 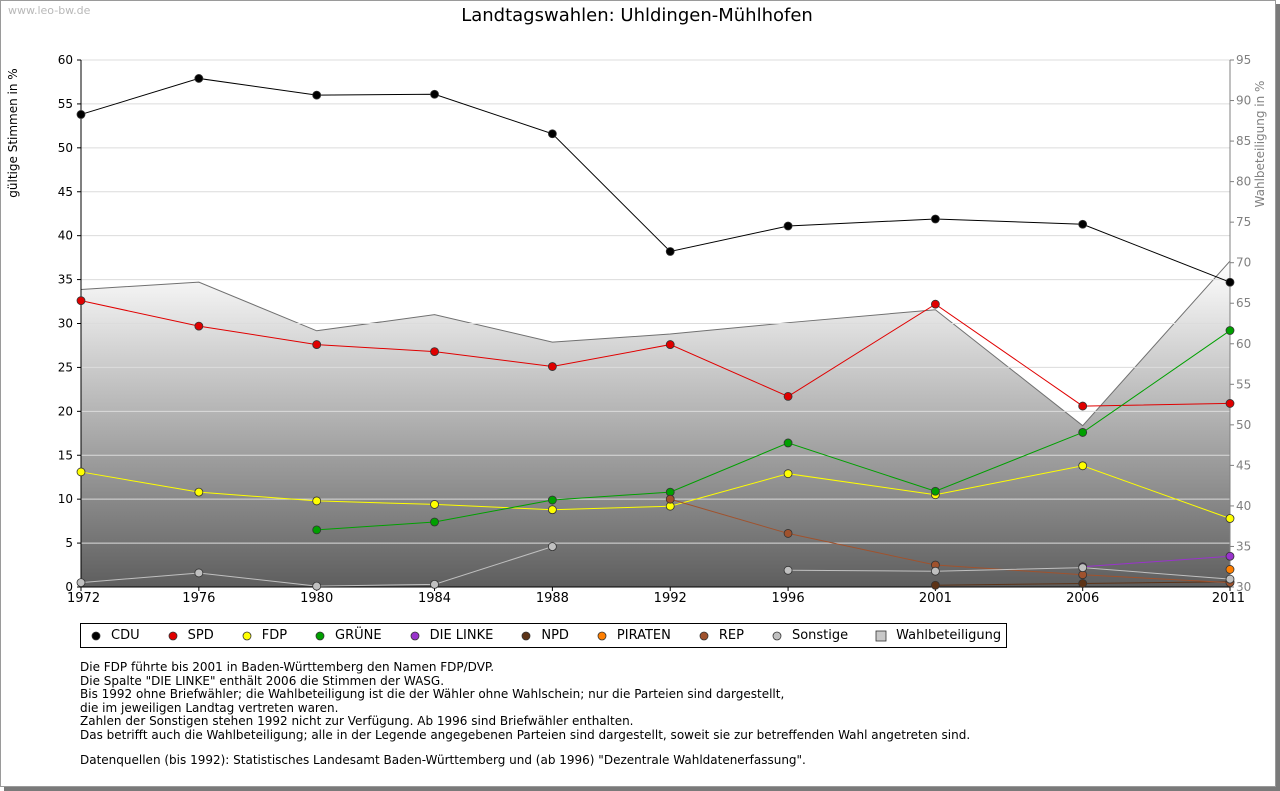 I want to click on y-tick-label: 15, so click(x=65, y=455).